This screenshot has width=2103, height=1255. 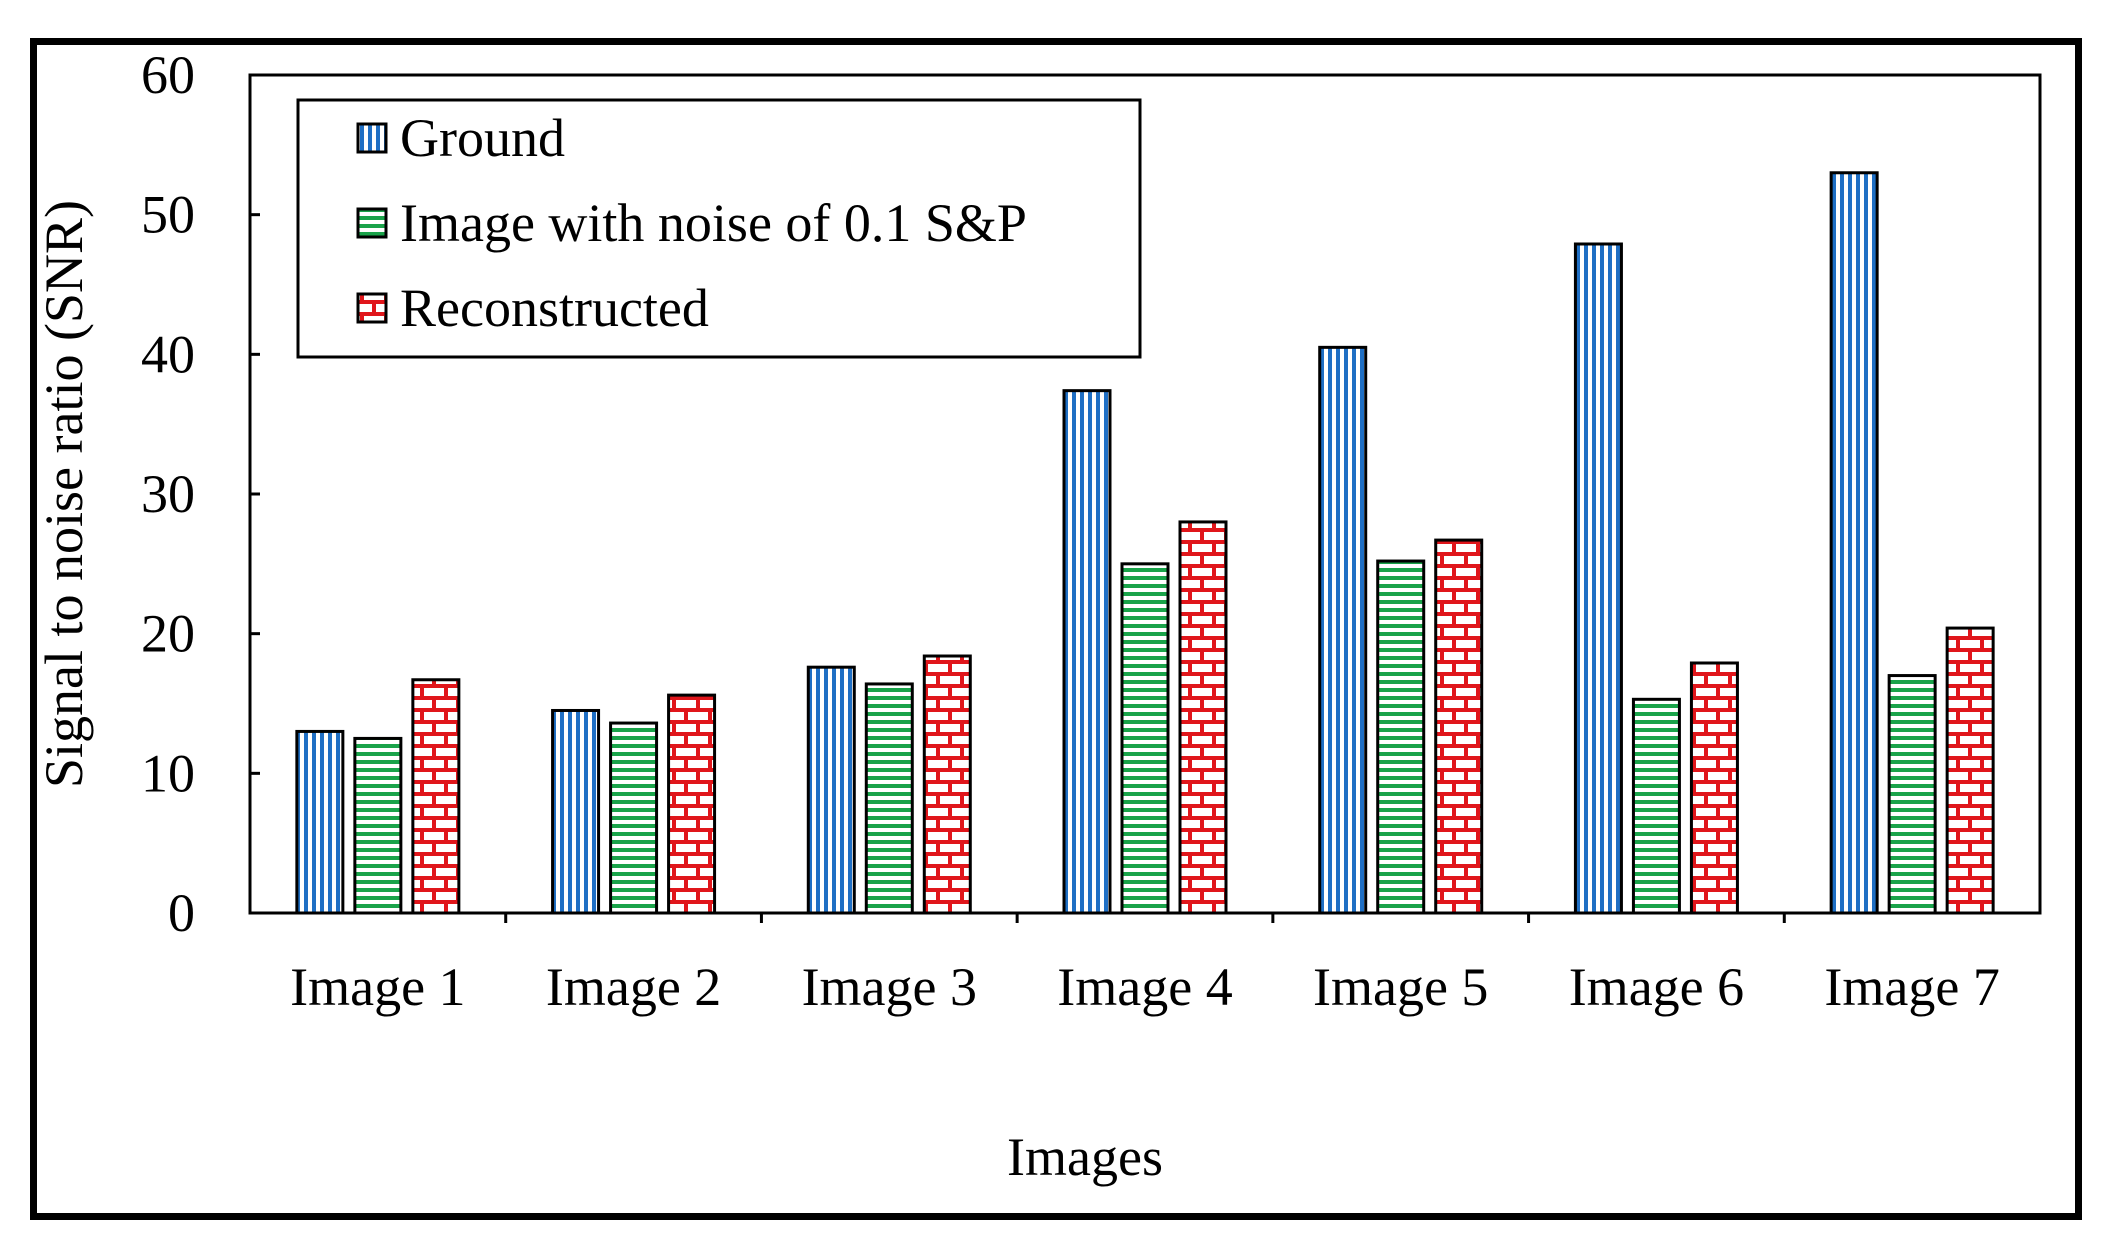 What do you see at coordinates (200, 494) in the screenshot?
I see `y-axis: 0 10 20 30 40 50 60` at bounding box center [200, 494].